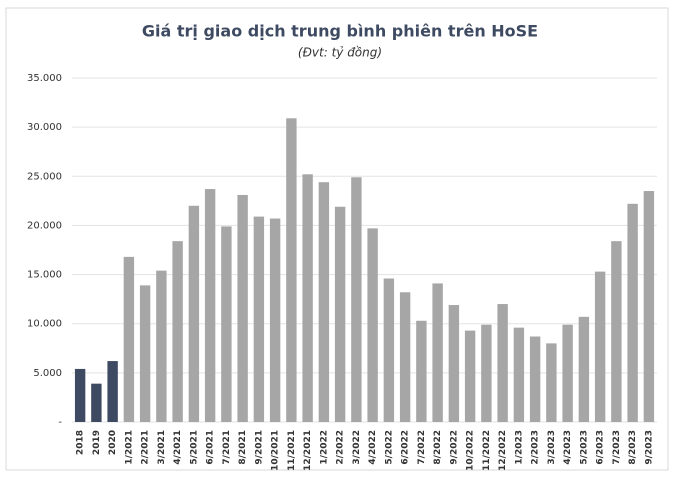 The height and width of the screenshot is (491, 678). Describe the element at coordinates (292, 450) in the screenshot. I see `x-tick-label: 11/2021` at that location.